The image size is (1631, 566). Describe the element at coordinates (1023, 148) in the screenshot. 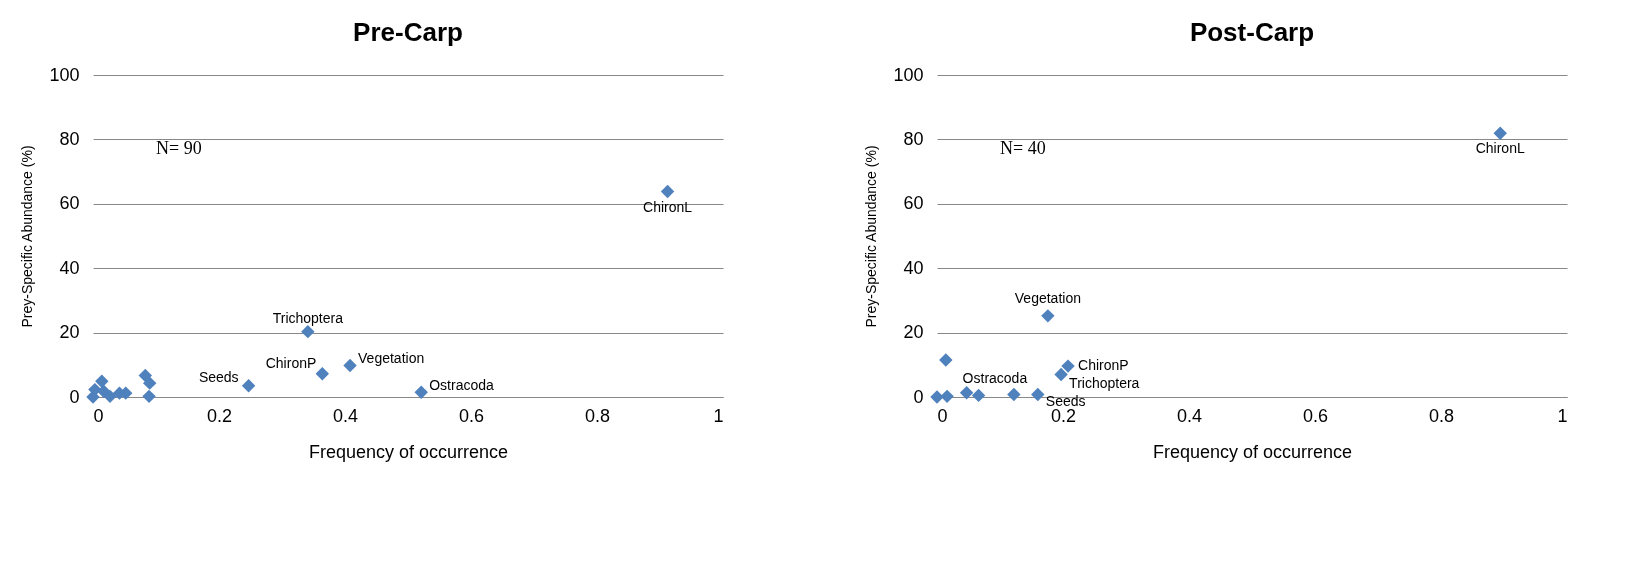

I see `annotation: N= 40` at that location.